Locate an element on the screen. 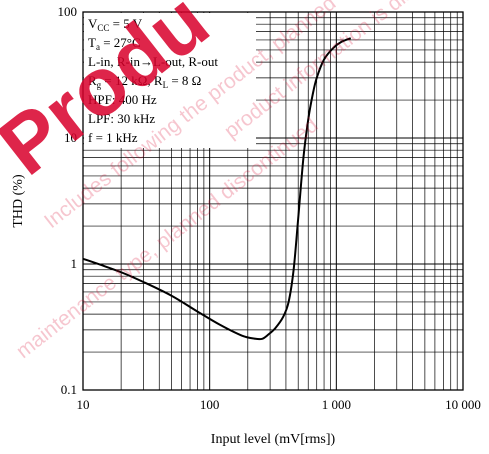 This screenshot has height=454, width=489. x-tick-label: 1 000 is located at coordinates (336, 404).